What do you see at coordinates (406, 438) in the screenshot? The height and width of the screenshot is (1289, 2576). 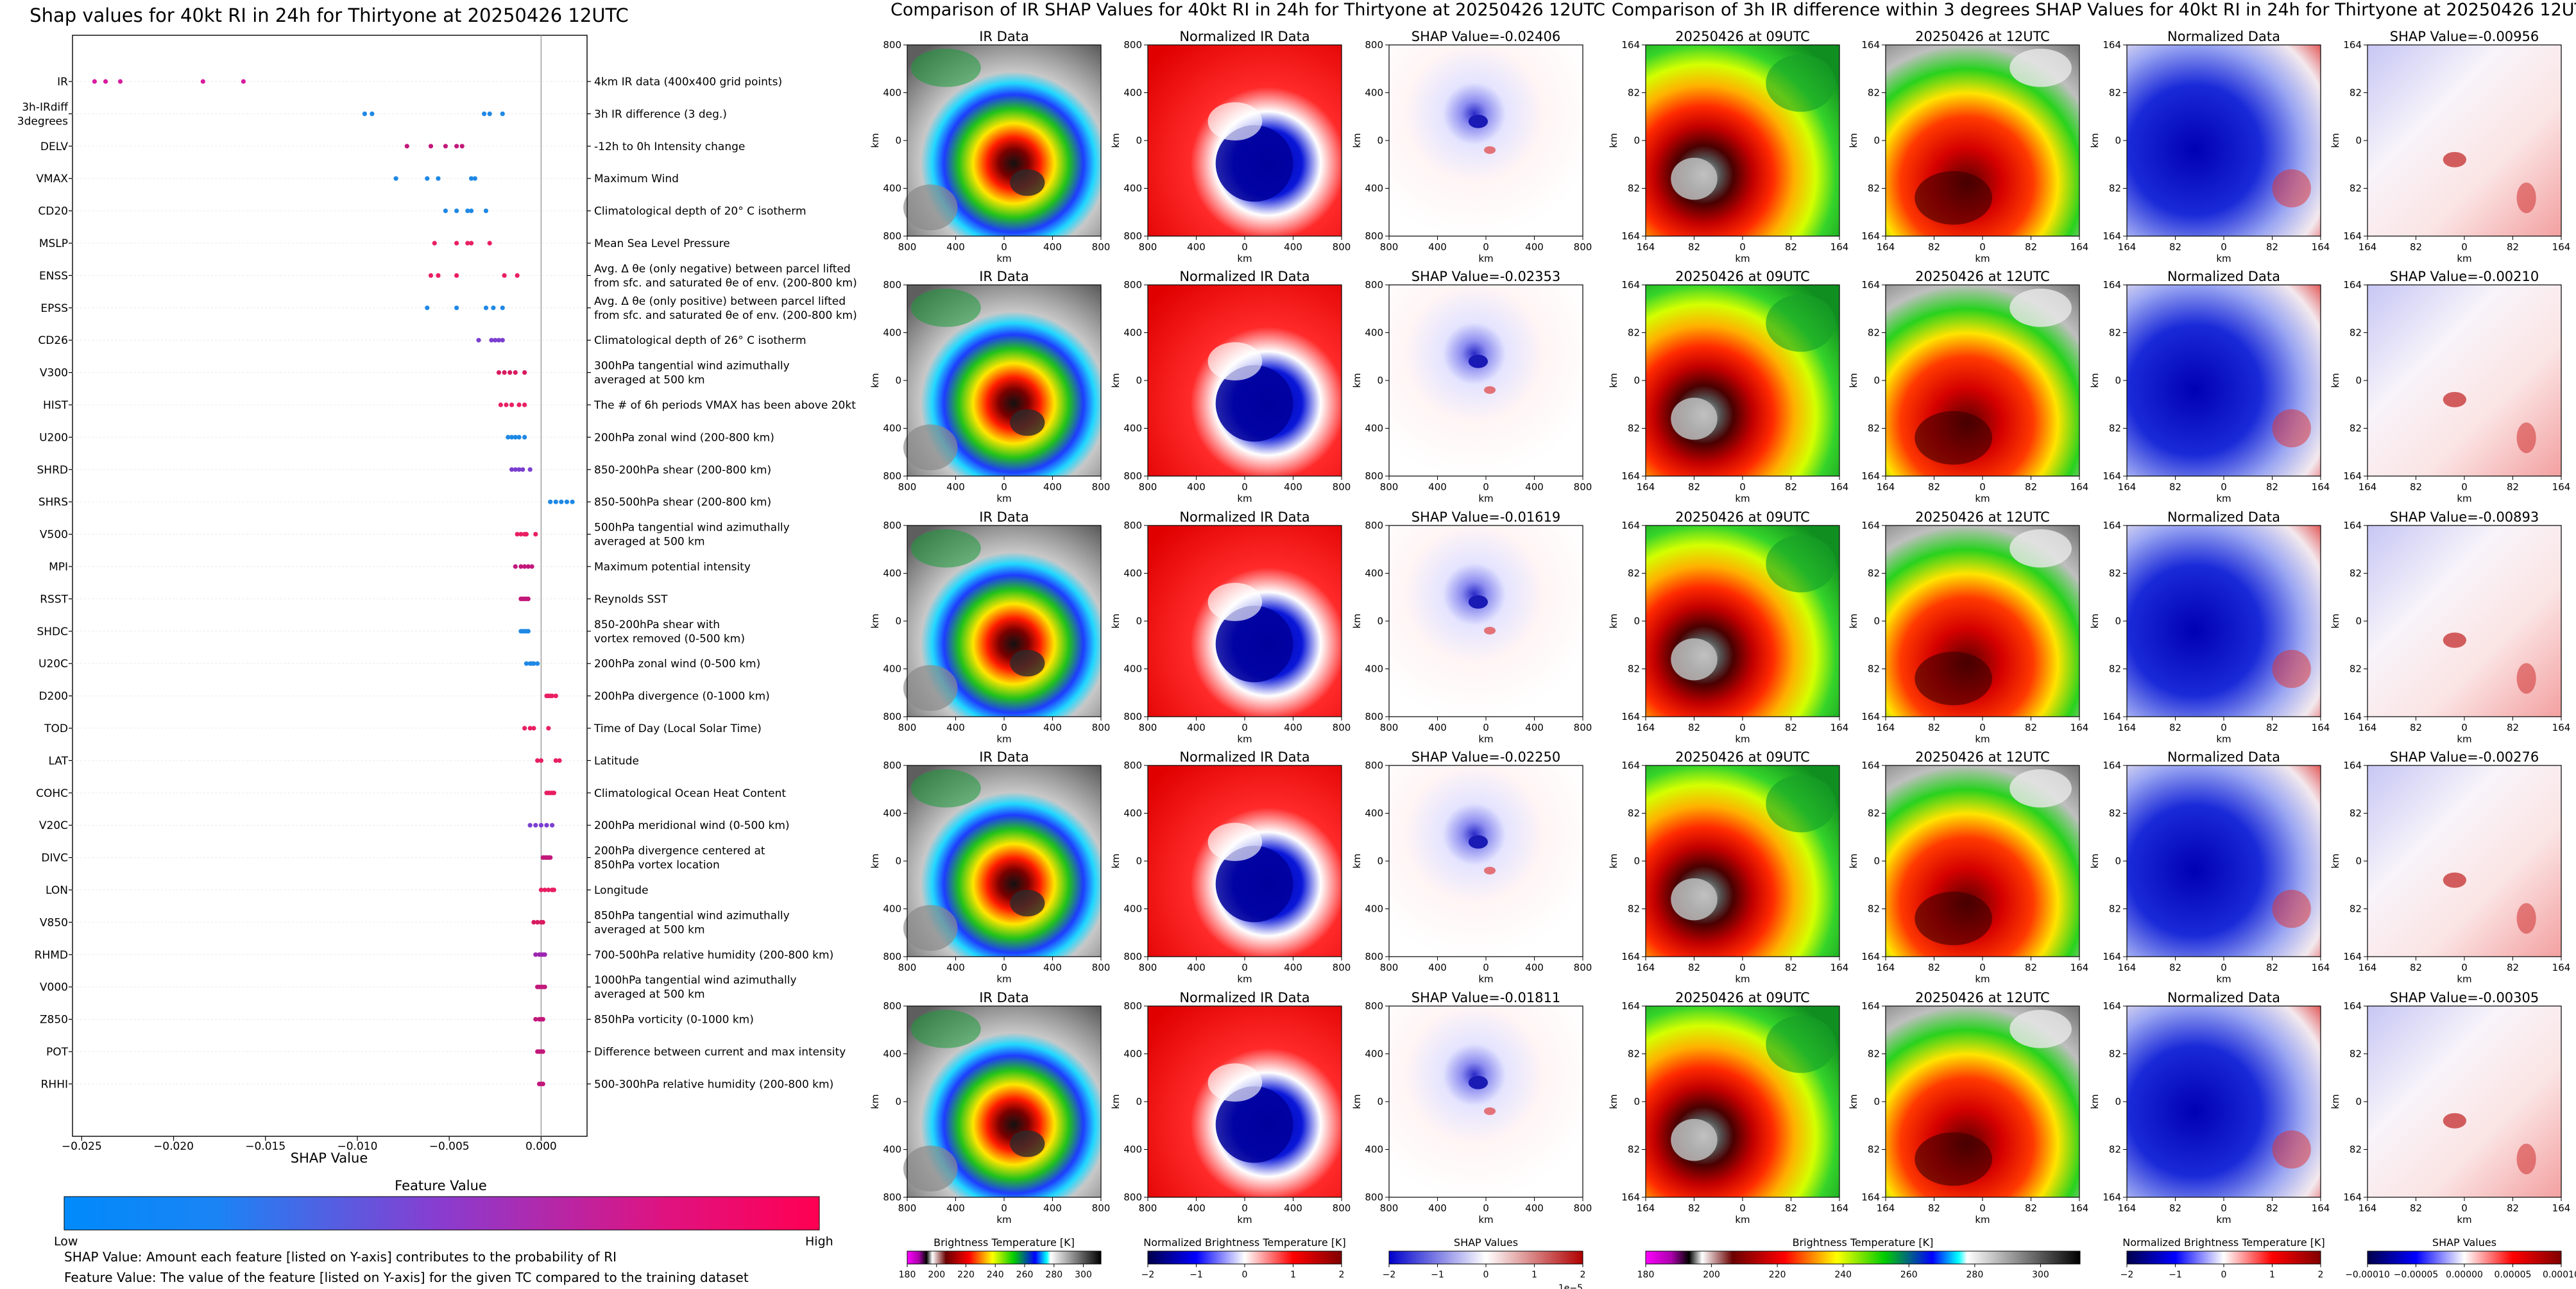 I see `shap-feature-row: U200 200hPa zonal wind (200-800 km)` at bounding box center [406, 438].